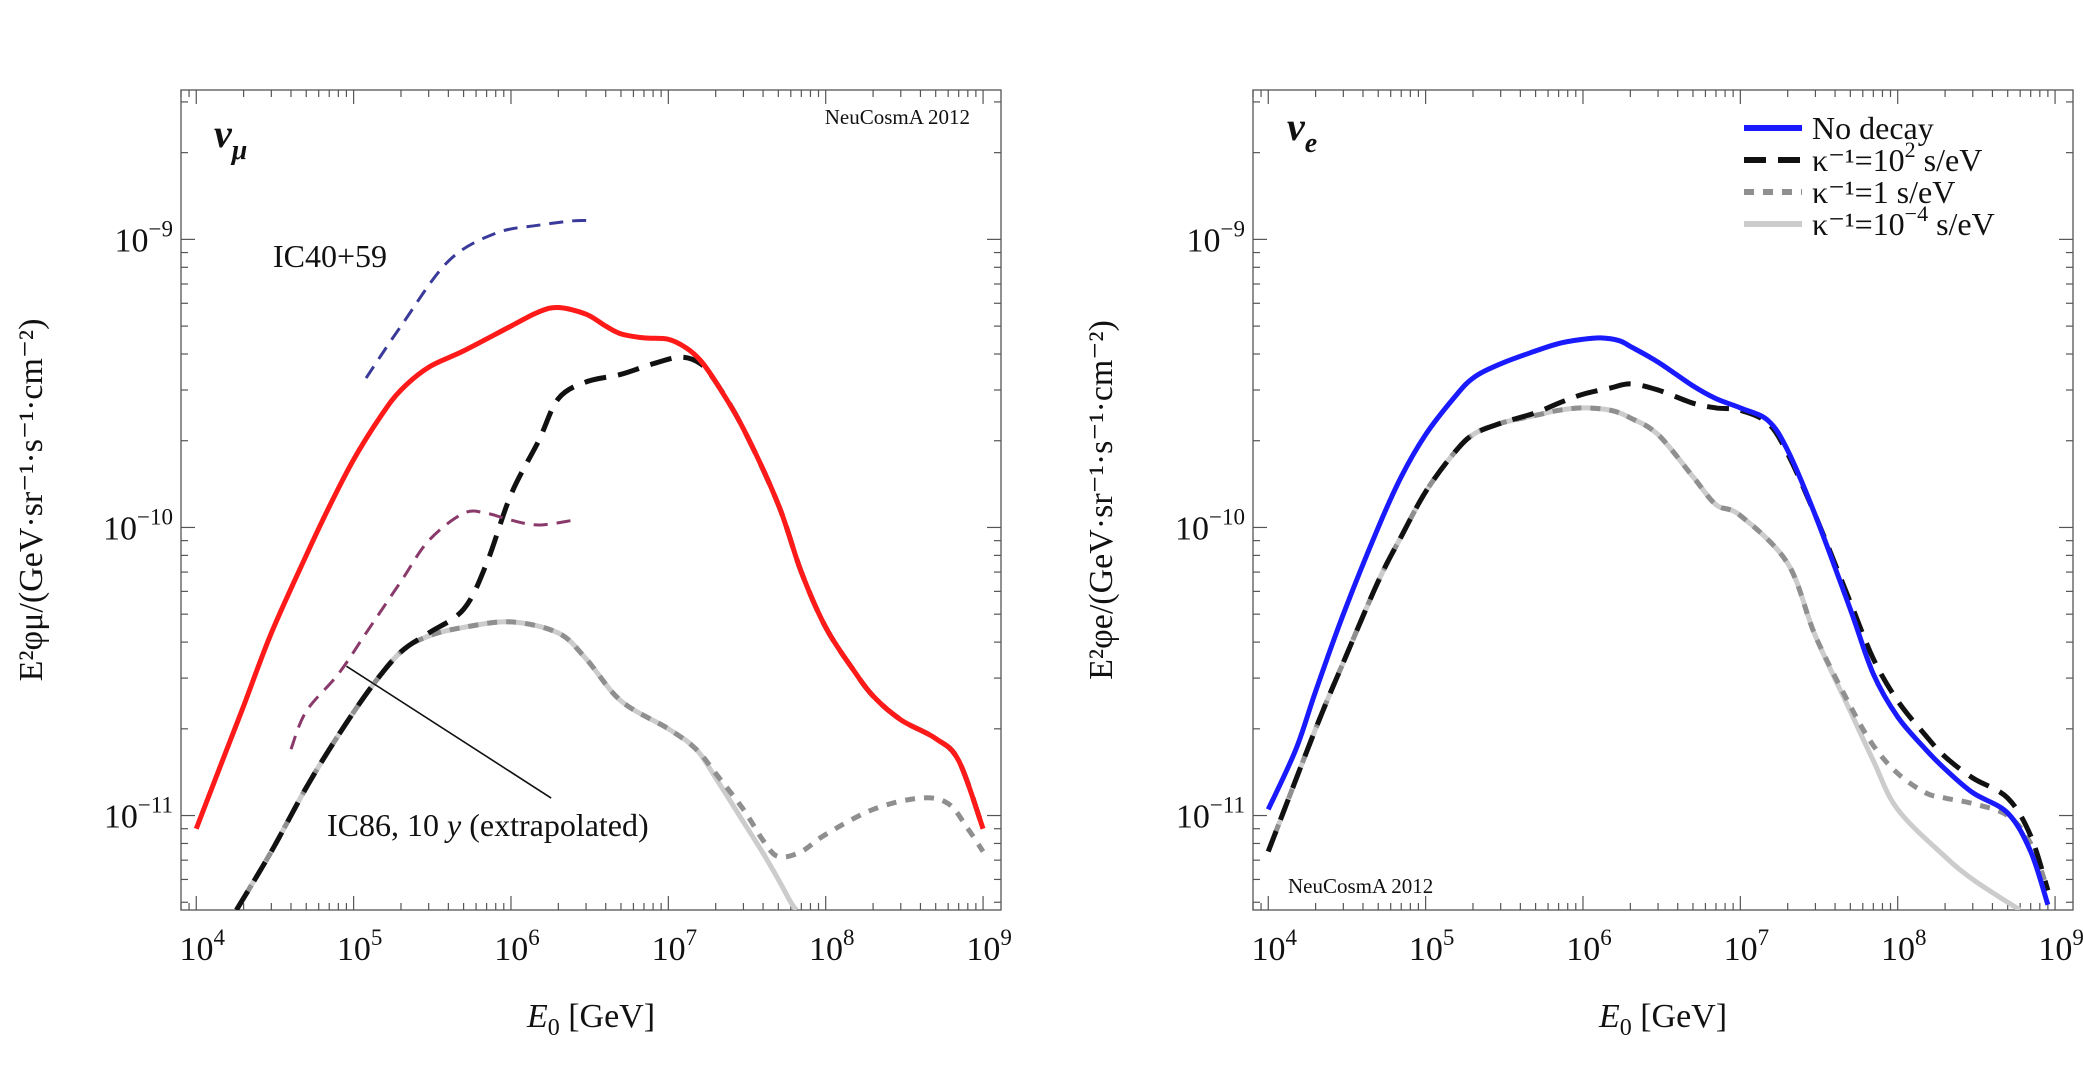  I want to click on panel-title: νe, so click(1302, 131).